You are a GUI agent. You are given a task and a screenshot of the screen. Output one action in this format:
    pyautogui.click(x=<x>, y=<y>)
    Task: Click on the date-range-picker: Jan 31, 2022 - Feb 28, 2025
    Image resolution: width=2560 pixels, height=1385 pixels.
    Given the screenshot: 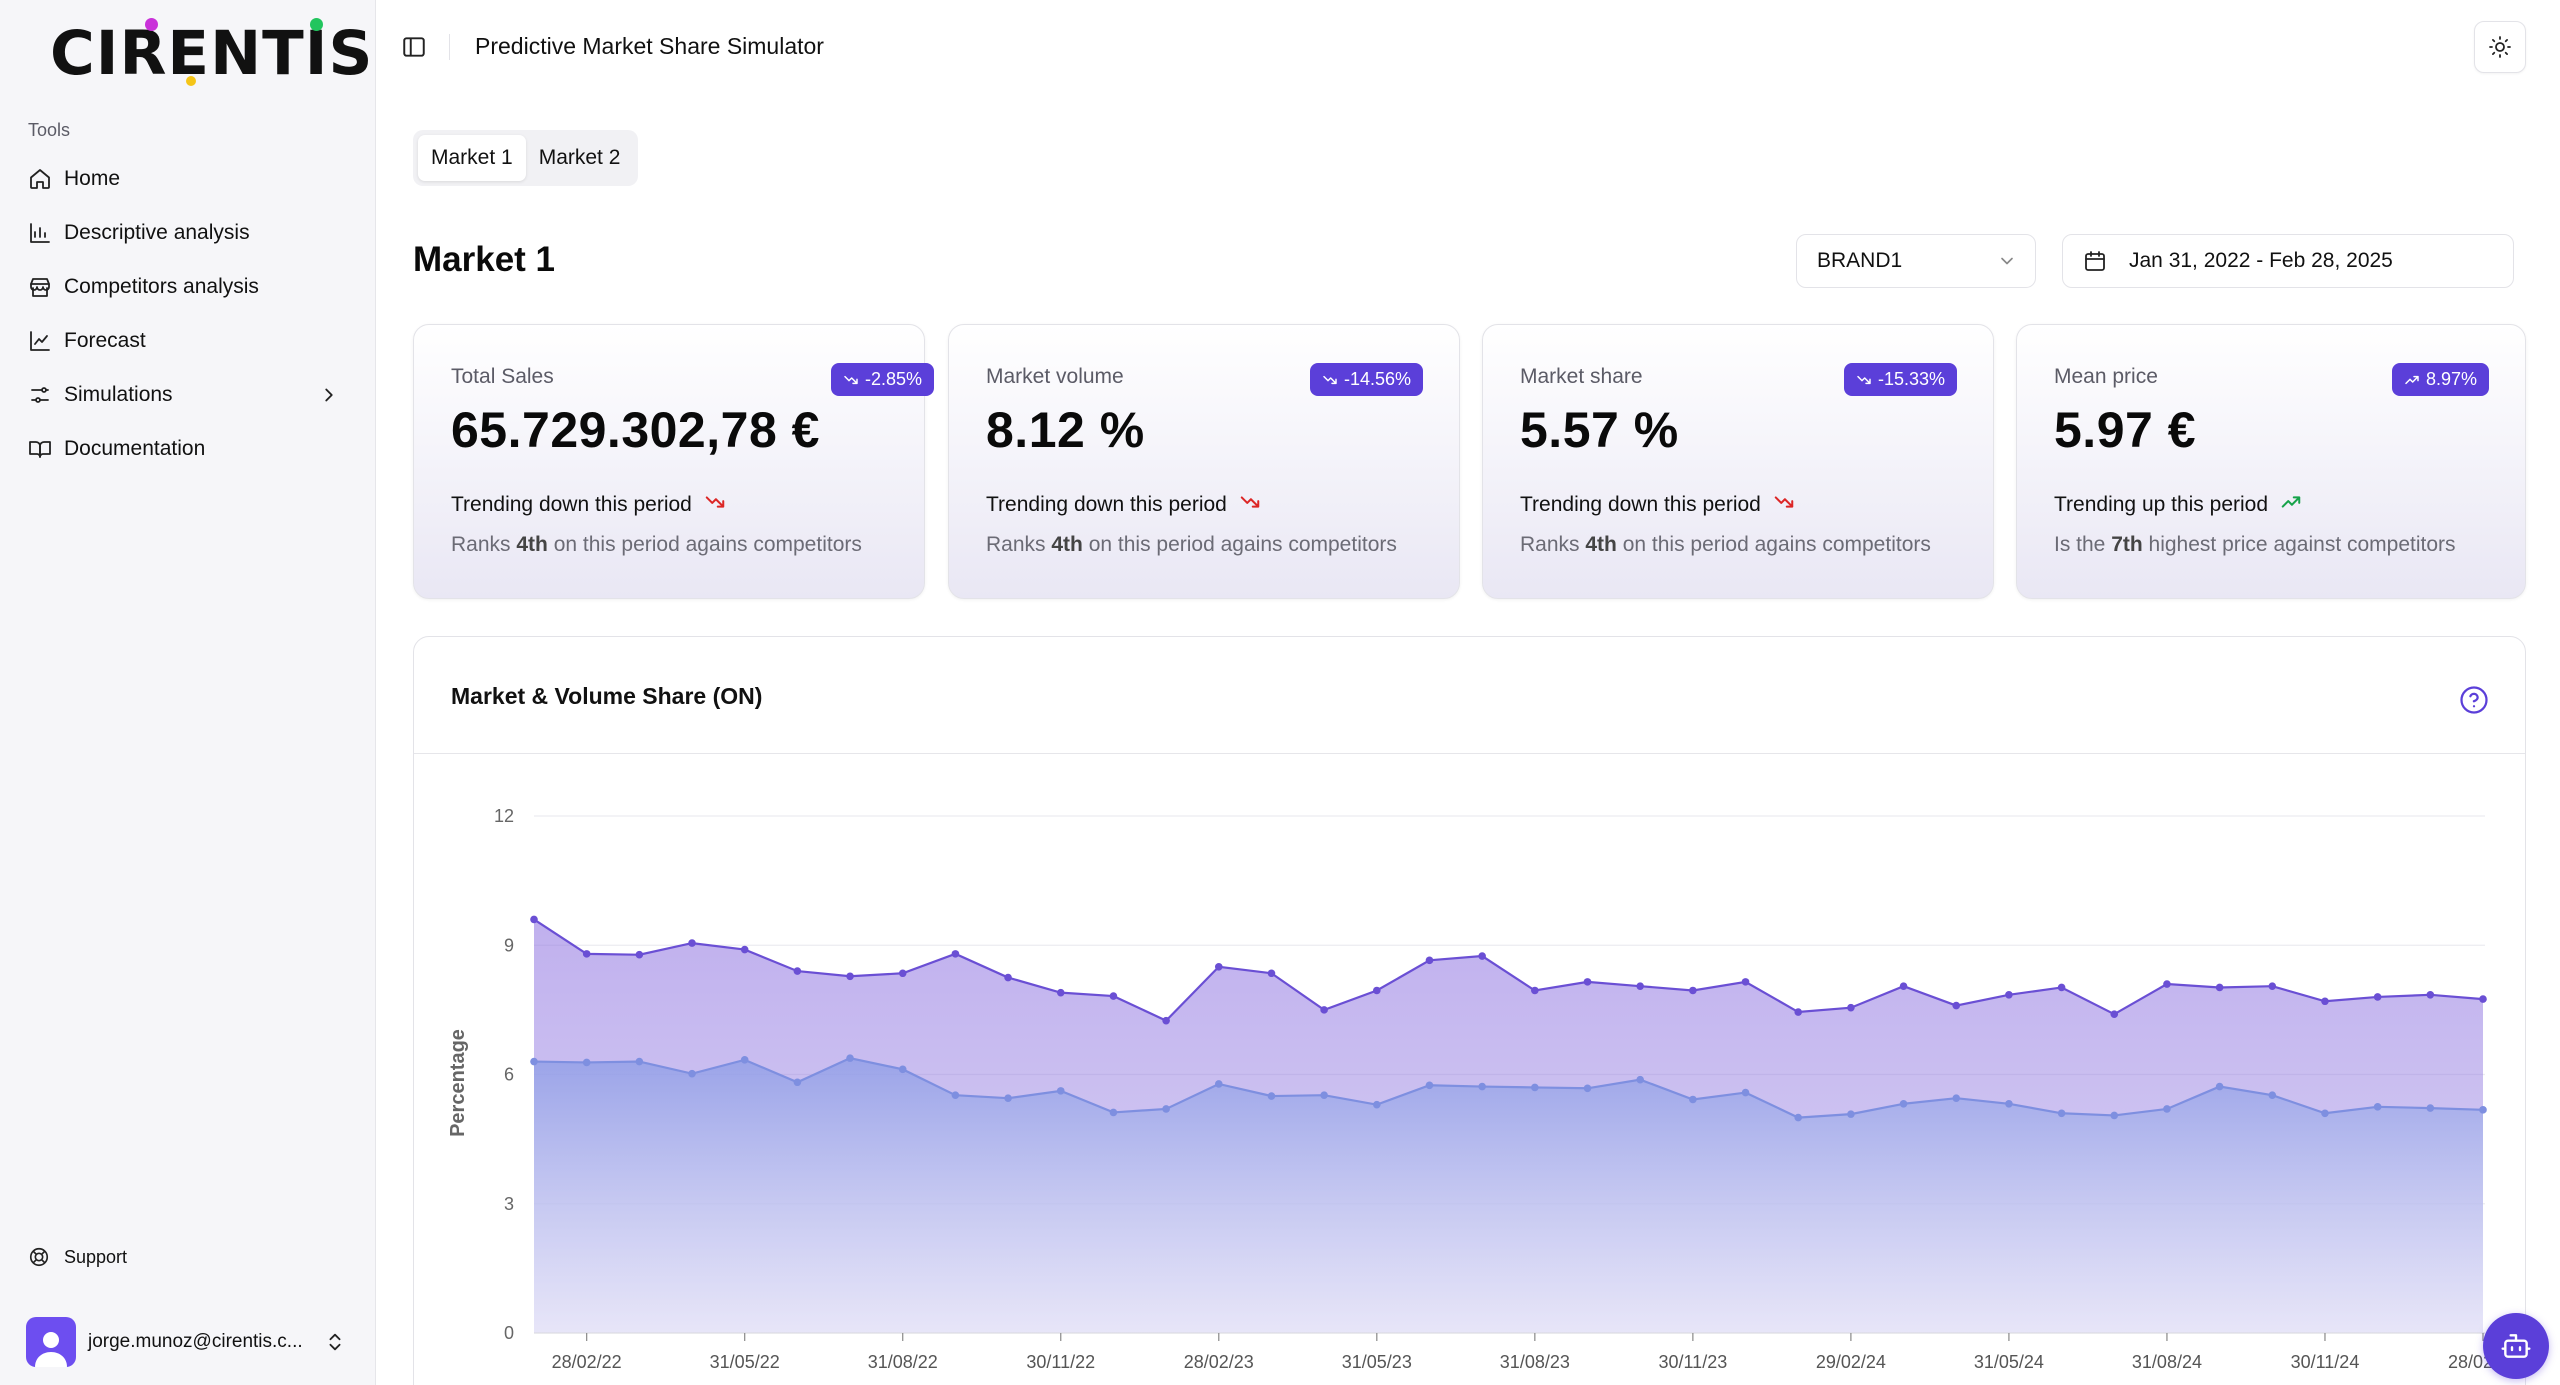 What is the action you would take?
    pyautogui.click(x=2288, y=261)
    